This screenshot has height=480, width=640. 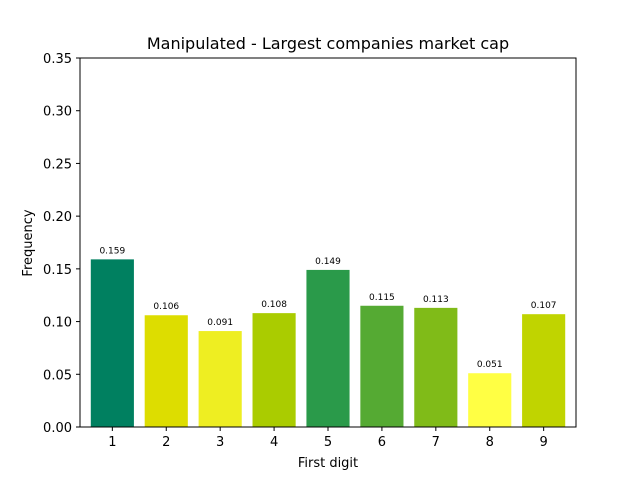 I want to click on bar-value-label-7: 0.113, so click(x=436, y=300).